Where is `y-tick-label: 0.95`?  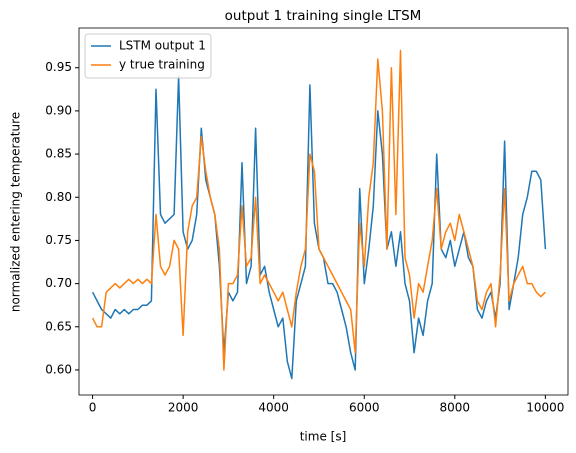
y-tick-label: 0.95 is located at coordinates (58, 67).